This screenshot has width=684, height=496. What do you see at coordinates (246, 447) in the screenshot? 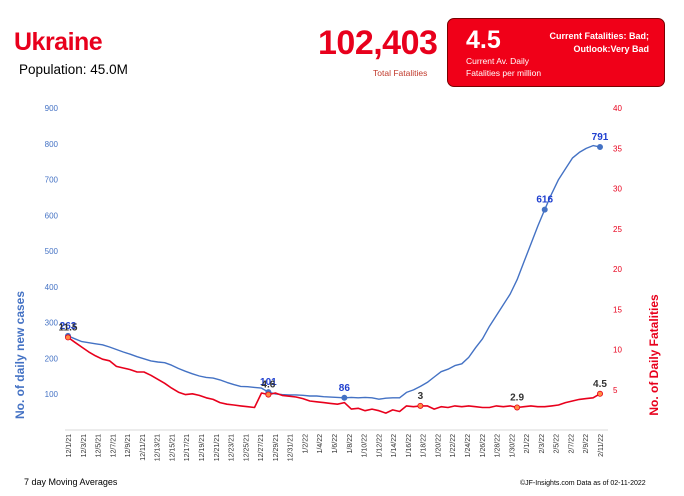
I see `x-tick-label-12: 12/25/21` at bounding box center [246, 447].